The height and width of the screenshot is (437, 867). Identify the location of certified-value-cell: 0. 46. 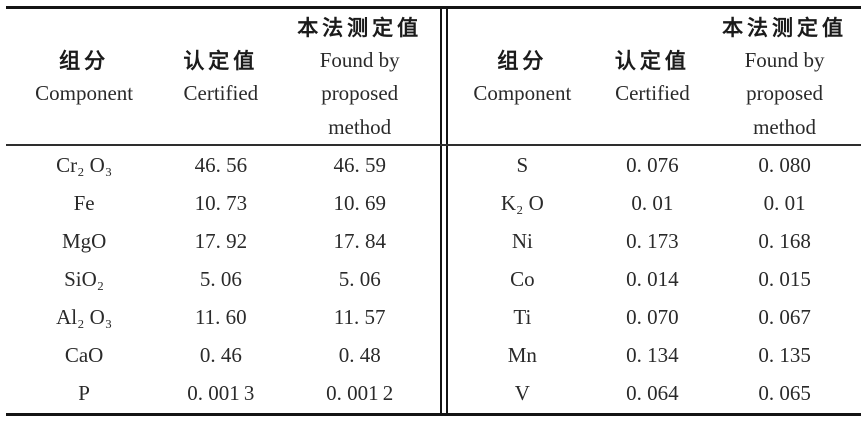
(220, 355).